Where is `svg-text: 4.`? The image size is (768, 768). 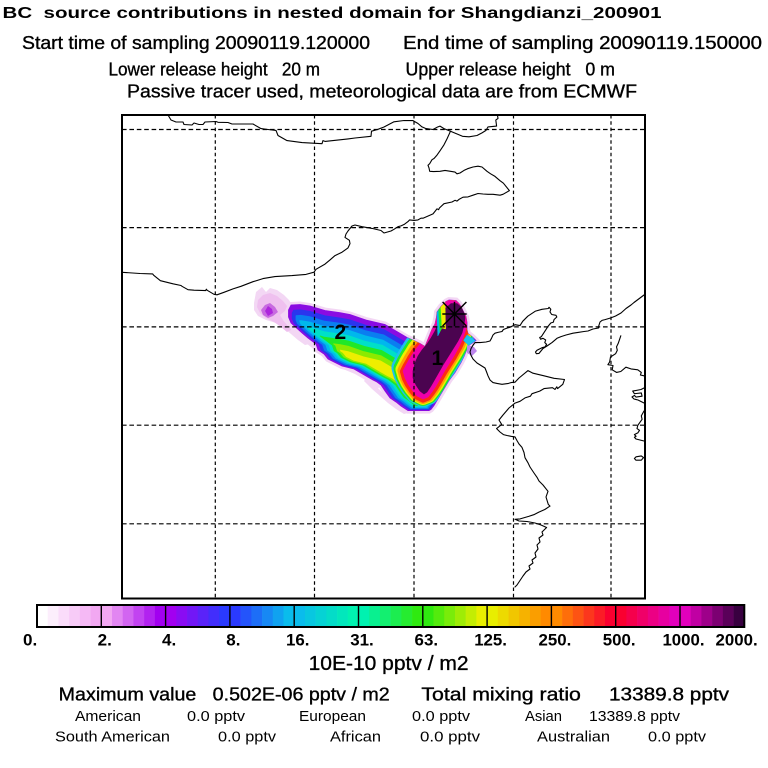 svg-text: 4. is located at coordinates (169, 639).